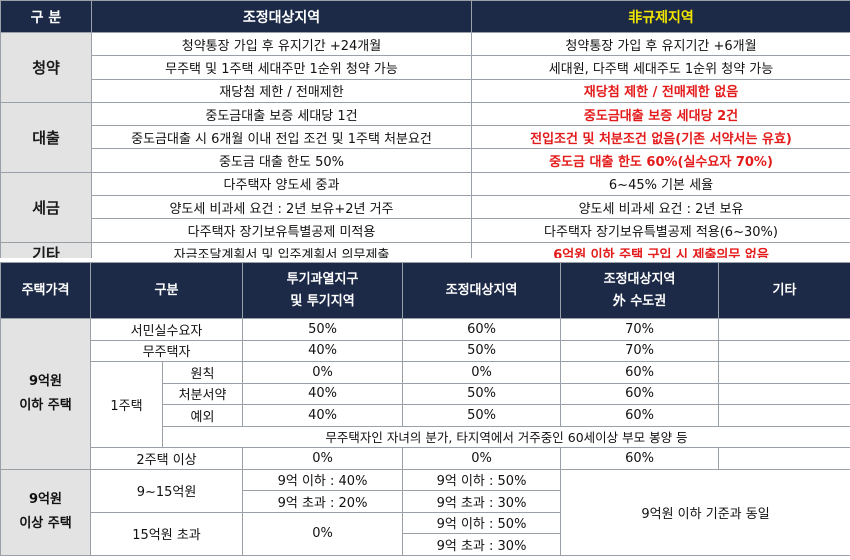  What do you see at coordinates (322, 301) in the screenshot?
I see `header-speculation-line2: 및 투기지역` at bounding box center [322, 301].